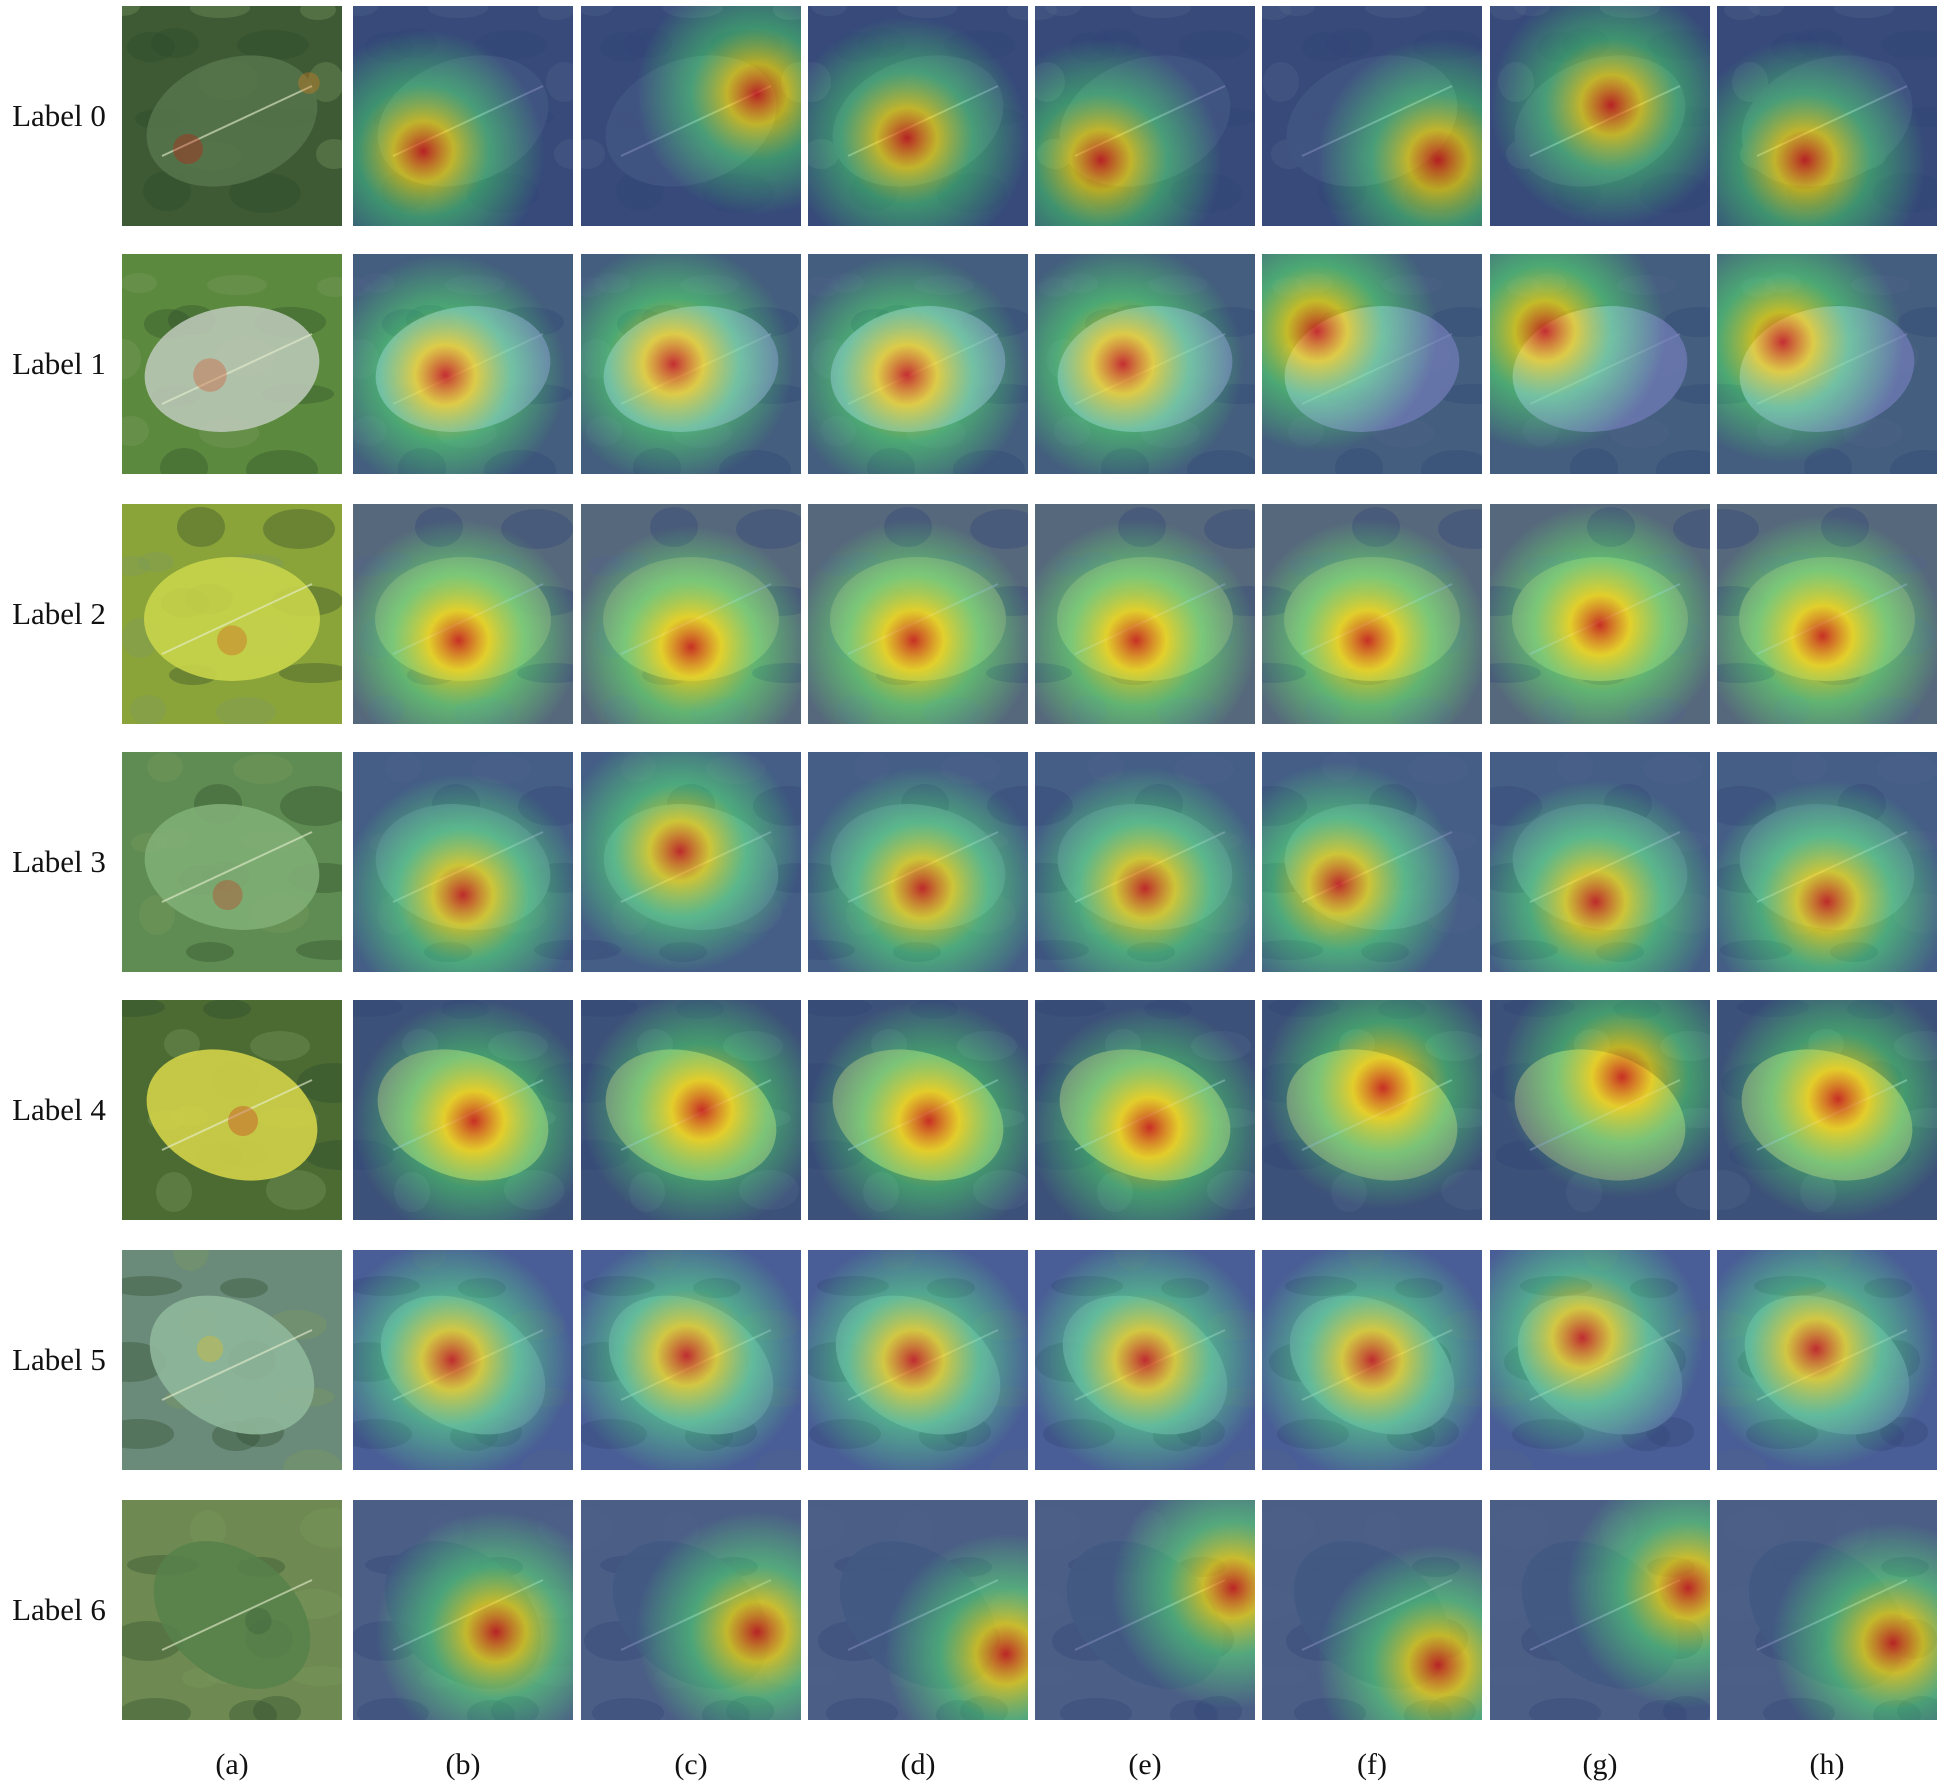 Image resolution: width=1940 pixels, height=1790 pixels. Describe the element at coordinates (232, 1764) in the screenshot. I see `column-label: (a)` at that location.